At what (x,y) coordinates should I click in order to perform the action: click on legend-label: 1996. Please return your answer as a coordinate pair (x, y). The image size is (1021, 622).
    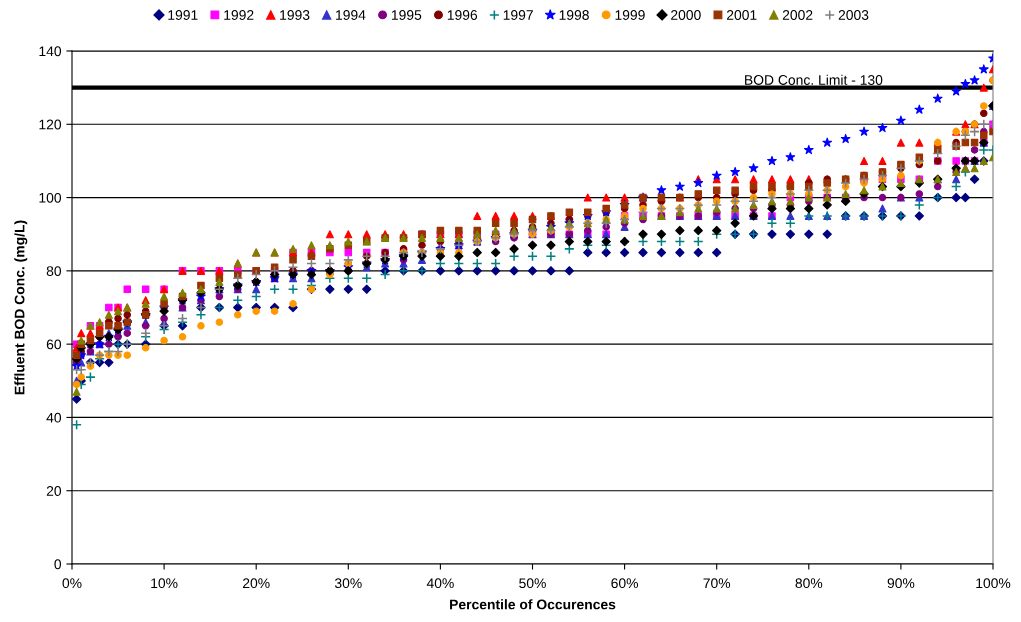
    Looking at the image, I should click on (462, 15).